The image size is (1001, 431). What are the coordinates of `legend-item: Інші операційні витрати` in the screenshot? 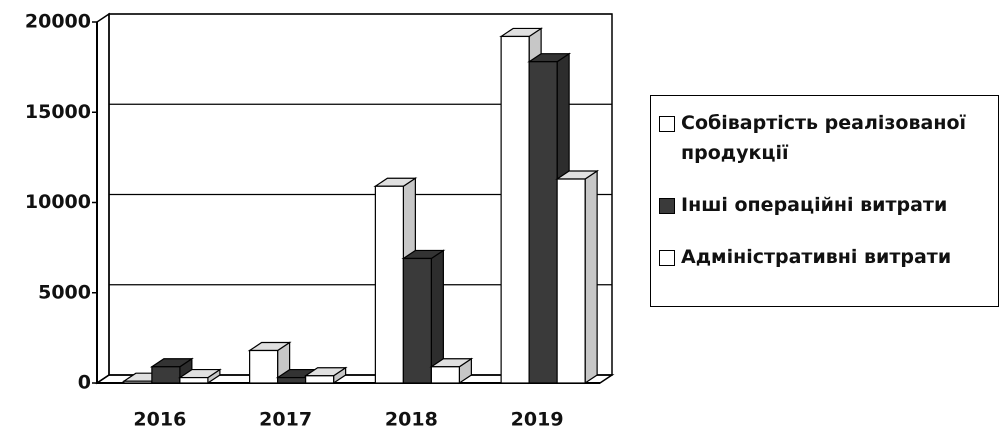 It's located at (824, 205).